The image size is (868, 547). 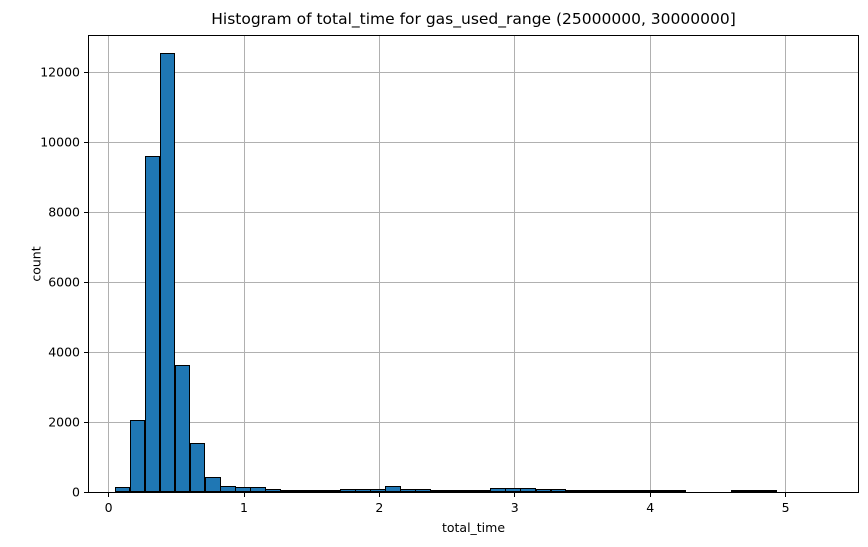 I want to click on y-axis-label: count, so click(x=36, y=264).